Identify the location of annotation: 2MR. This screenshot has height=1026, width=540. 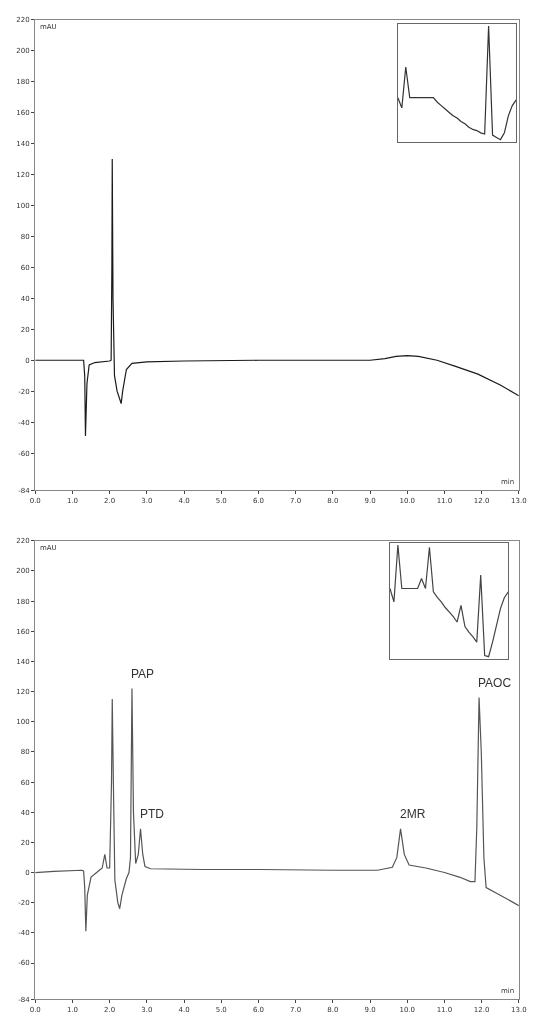
(413, 814).